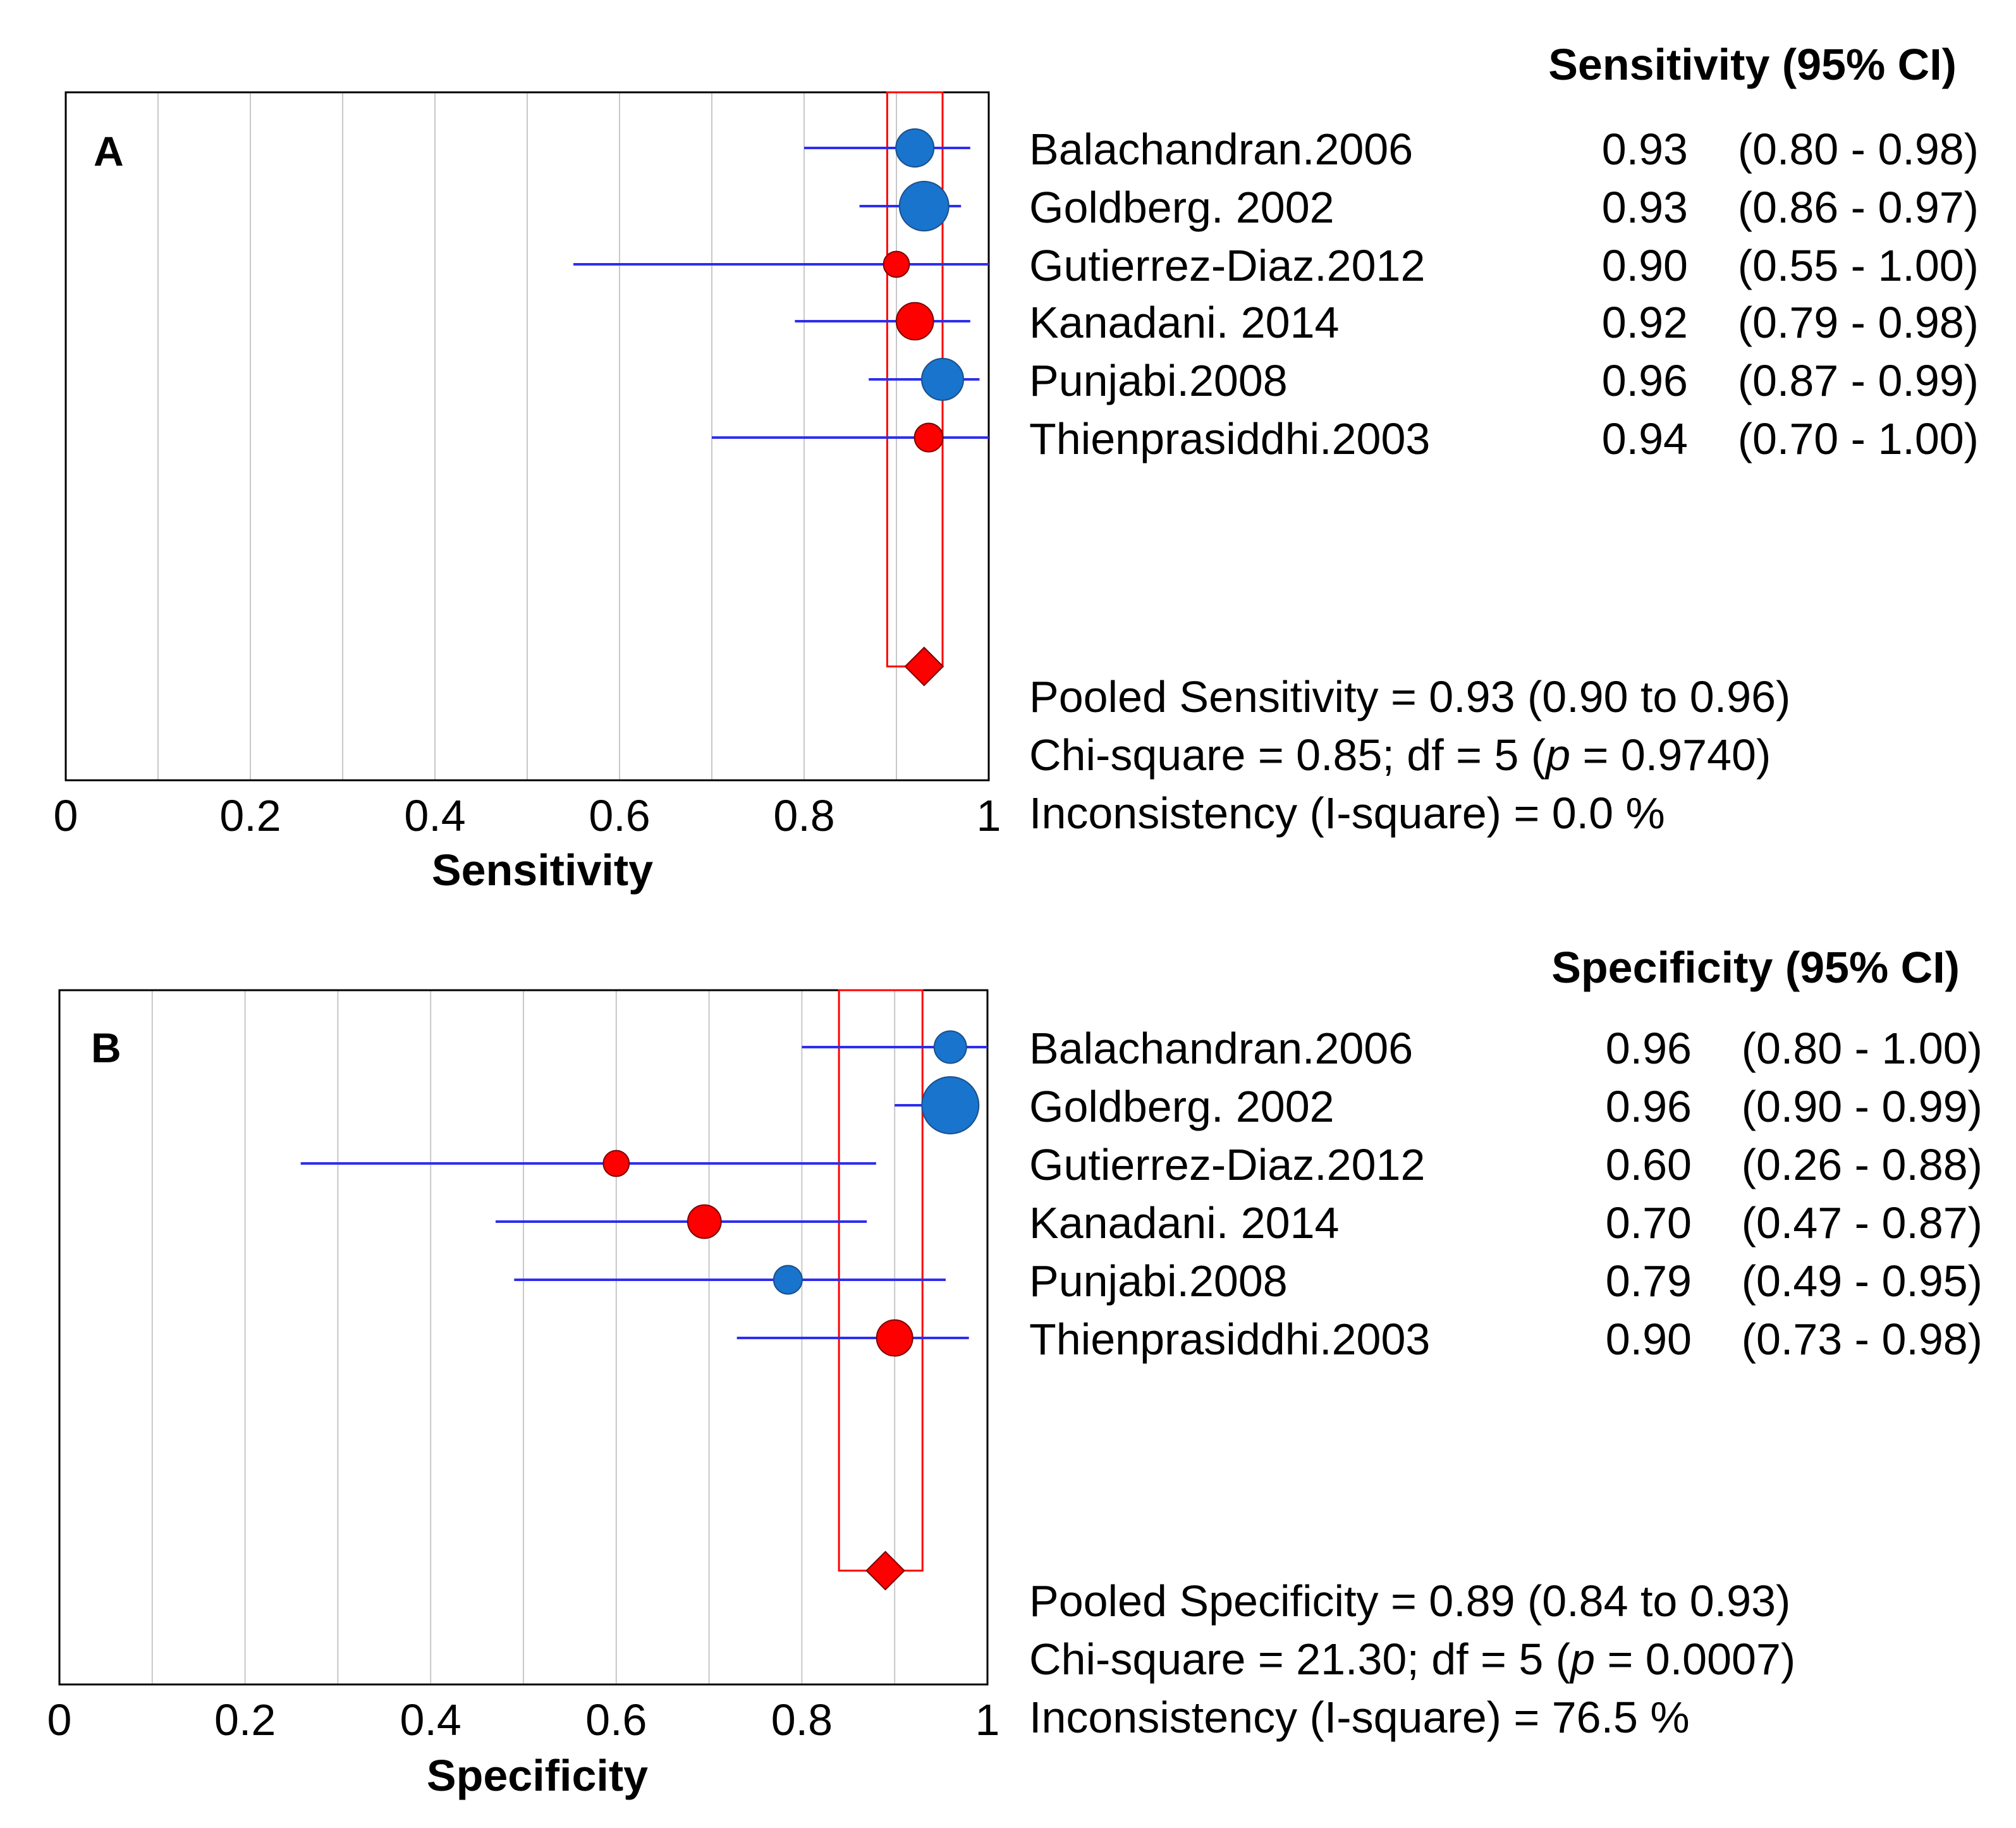  What do you see at coordinates (1409, 1601) in the screenshot?
I see `pooled-text: Pooled Specificity = 0.89 (0.84 to 0.93)` at bounding box center [1409, 1601].